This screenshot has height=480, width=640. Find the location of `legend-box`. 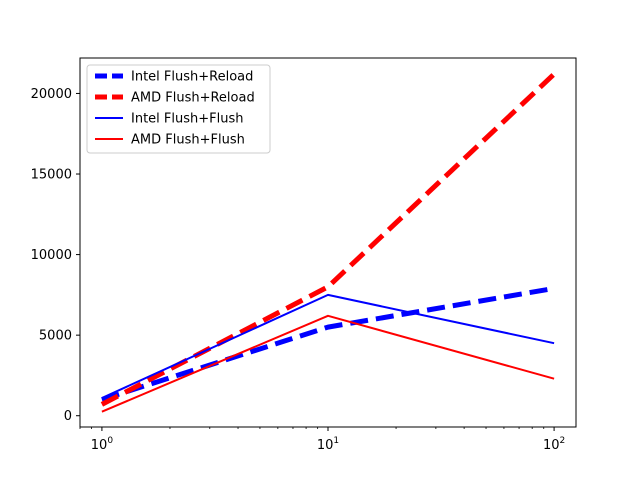

legend-box is located at coordinates (178, 109).